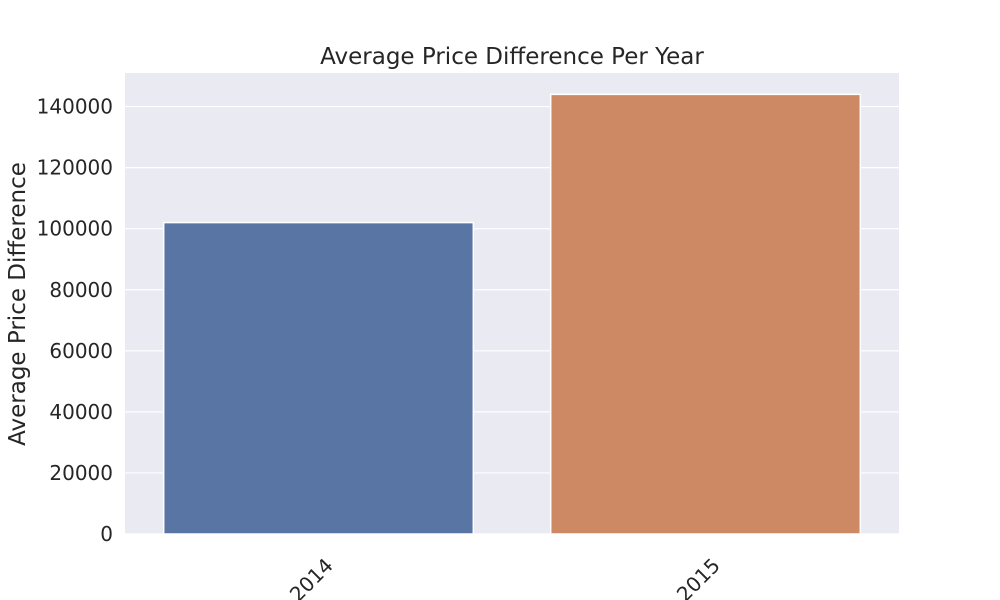  Describe the element at coordinates (81, 290) in the screenshot. I see `y-tick-label: 80000` at that location.